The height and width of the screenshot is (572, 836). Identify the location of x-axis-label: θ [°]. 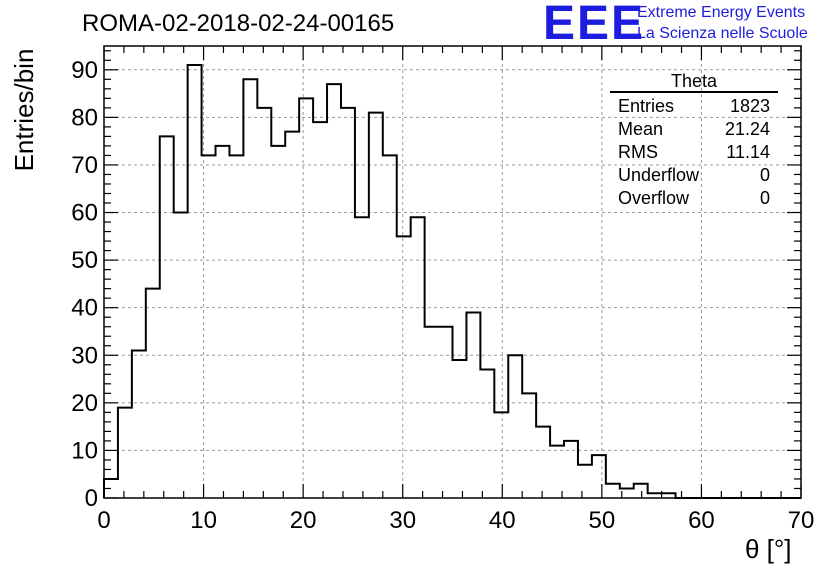
(768, 549).